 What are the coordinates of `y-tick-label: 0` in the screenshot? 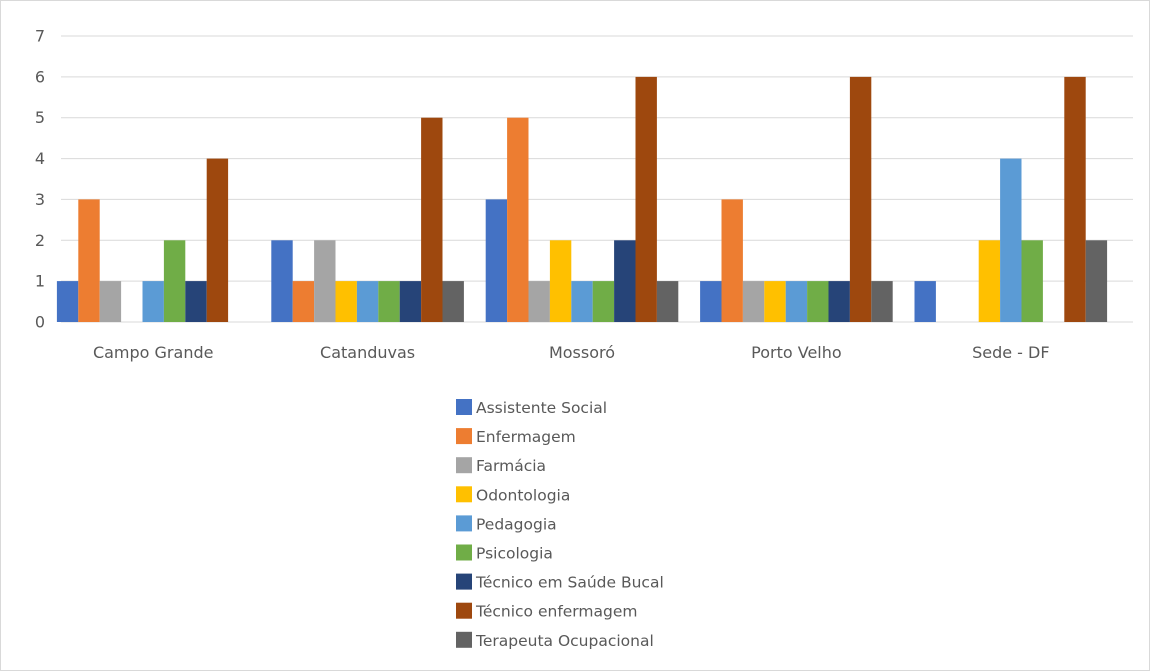 It's located at (40, 322).